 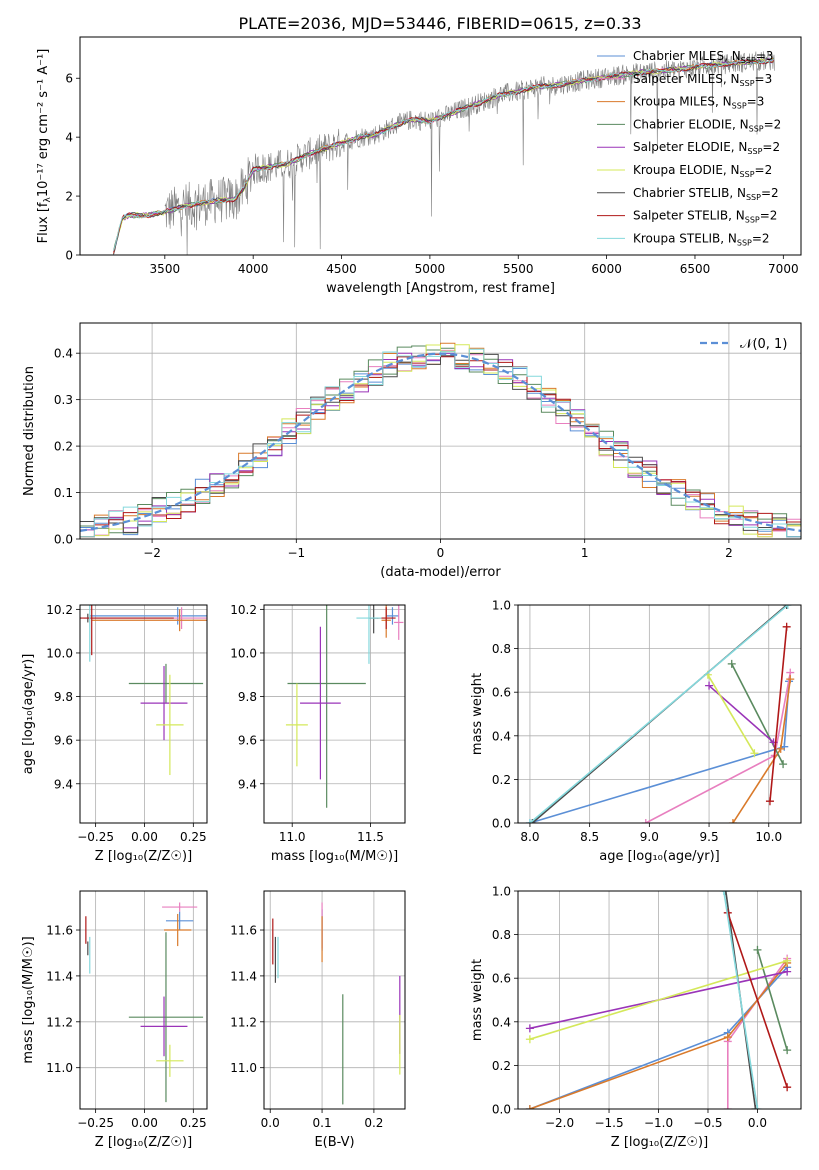 I want to click on x-tick-label: −0.25, so click(x=95, y=1123).